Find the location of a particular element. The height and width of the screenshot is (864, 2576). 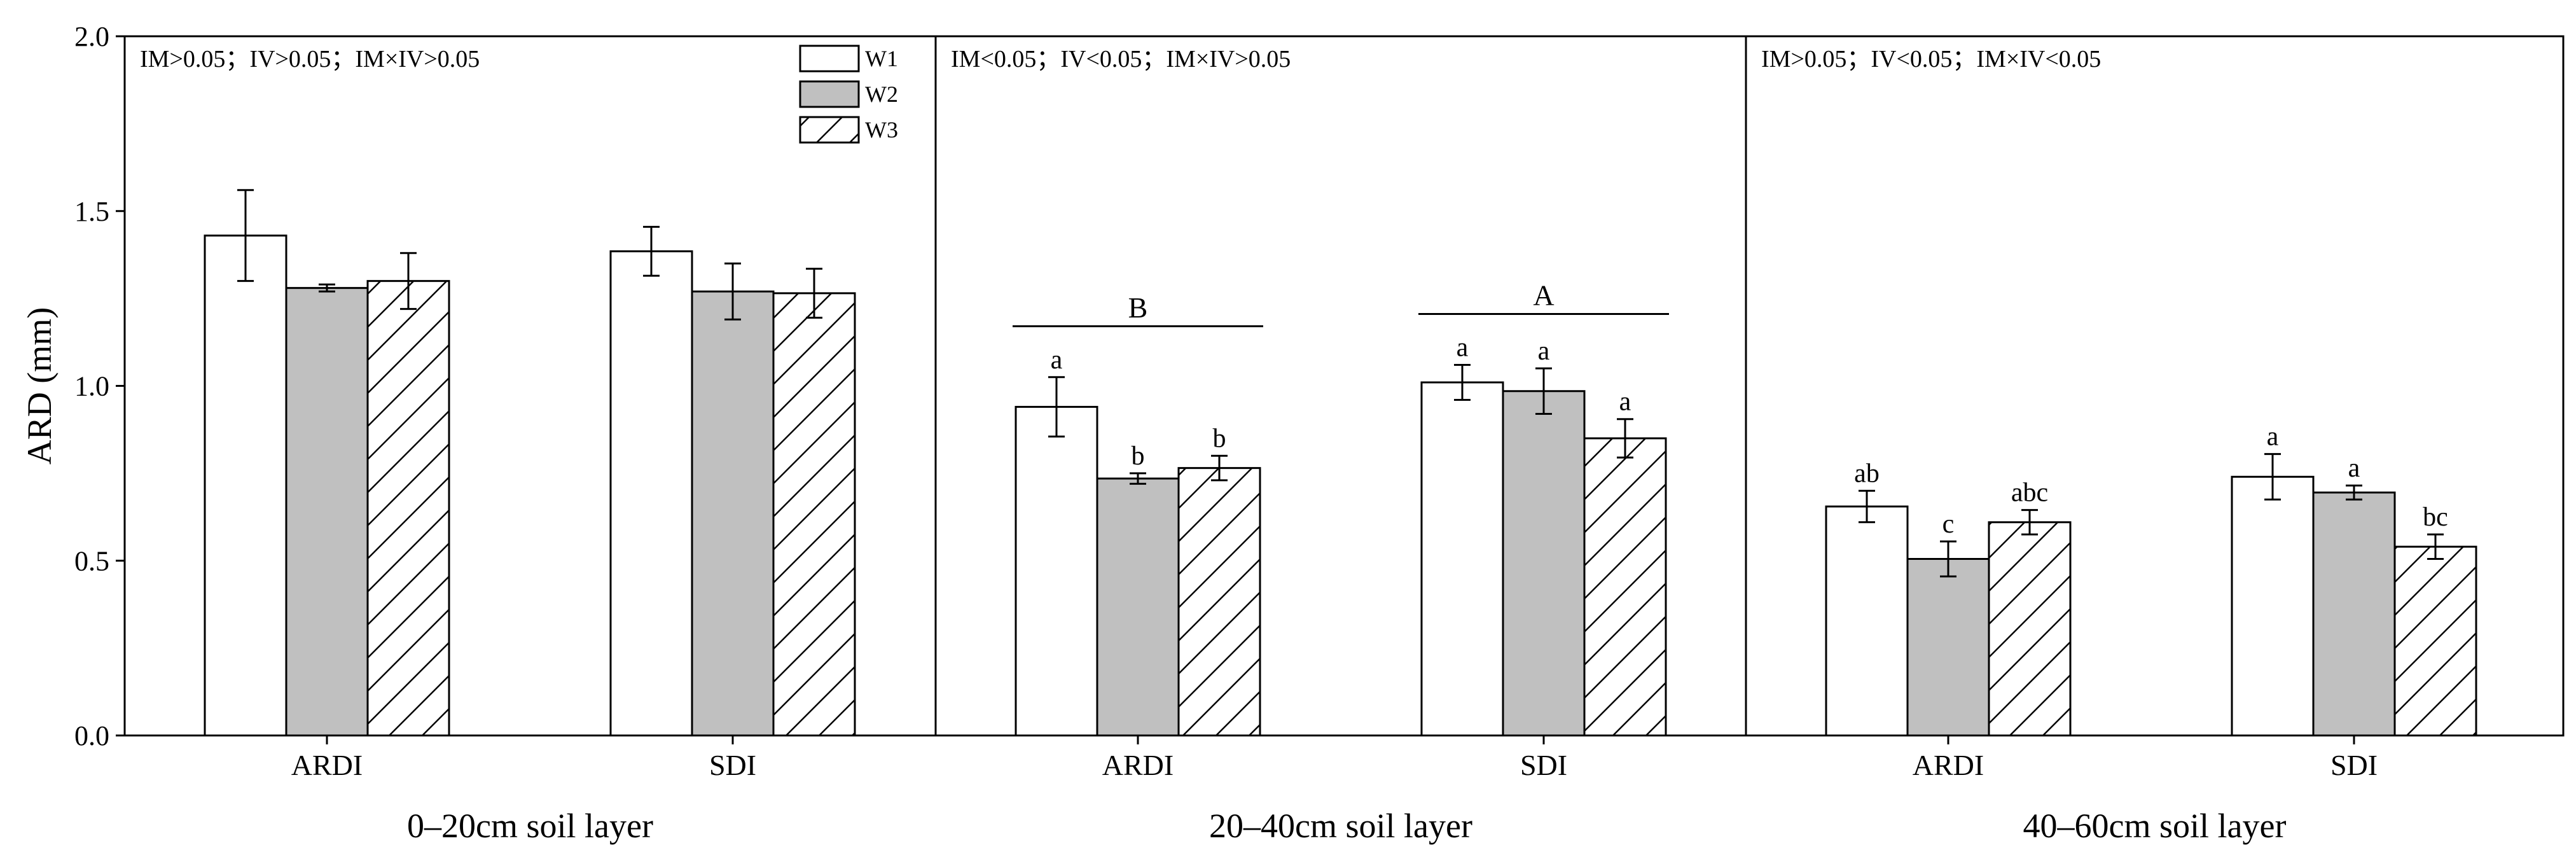

group-significance-letter: A is located at coordinates (1543, 295).